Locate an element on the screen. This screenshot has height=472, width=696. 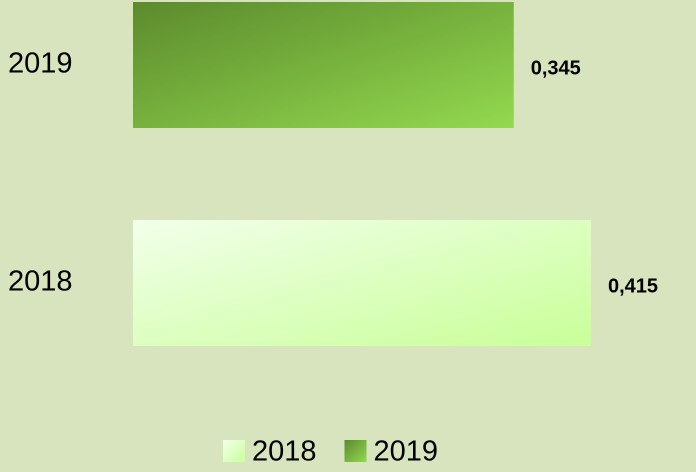
value-label: 0,415 is located at coordinates (633, 286).